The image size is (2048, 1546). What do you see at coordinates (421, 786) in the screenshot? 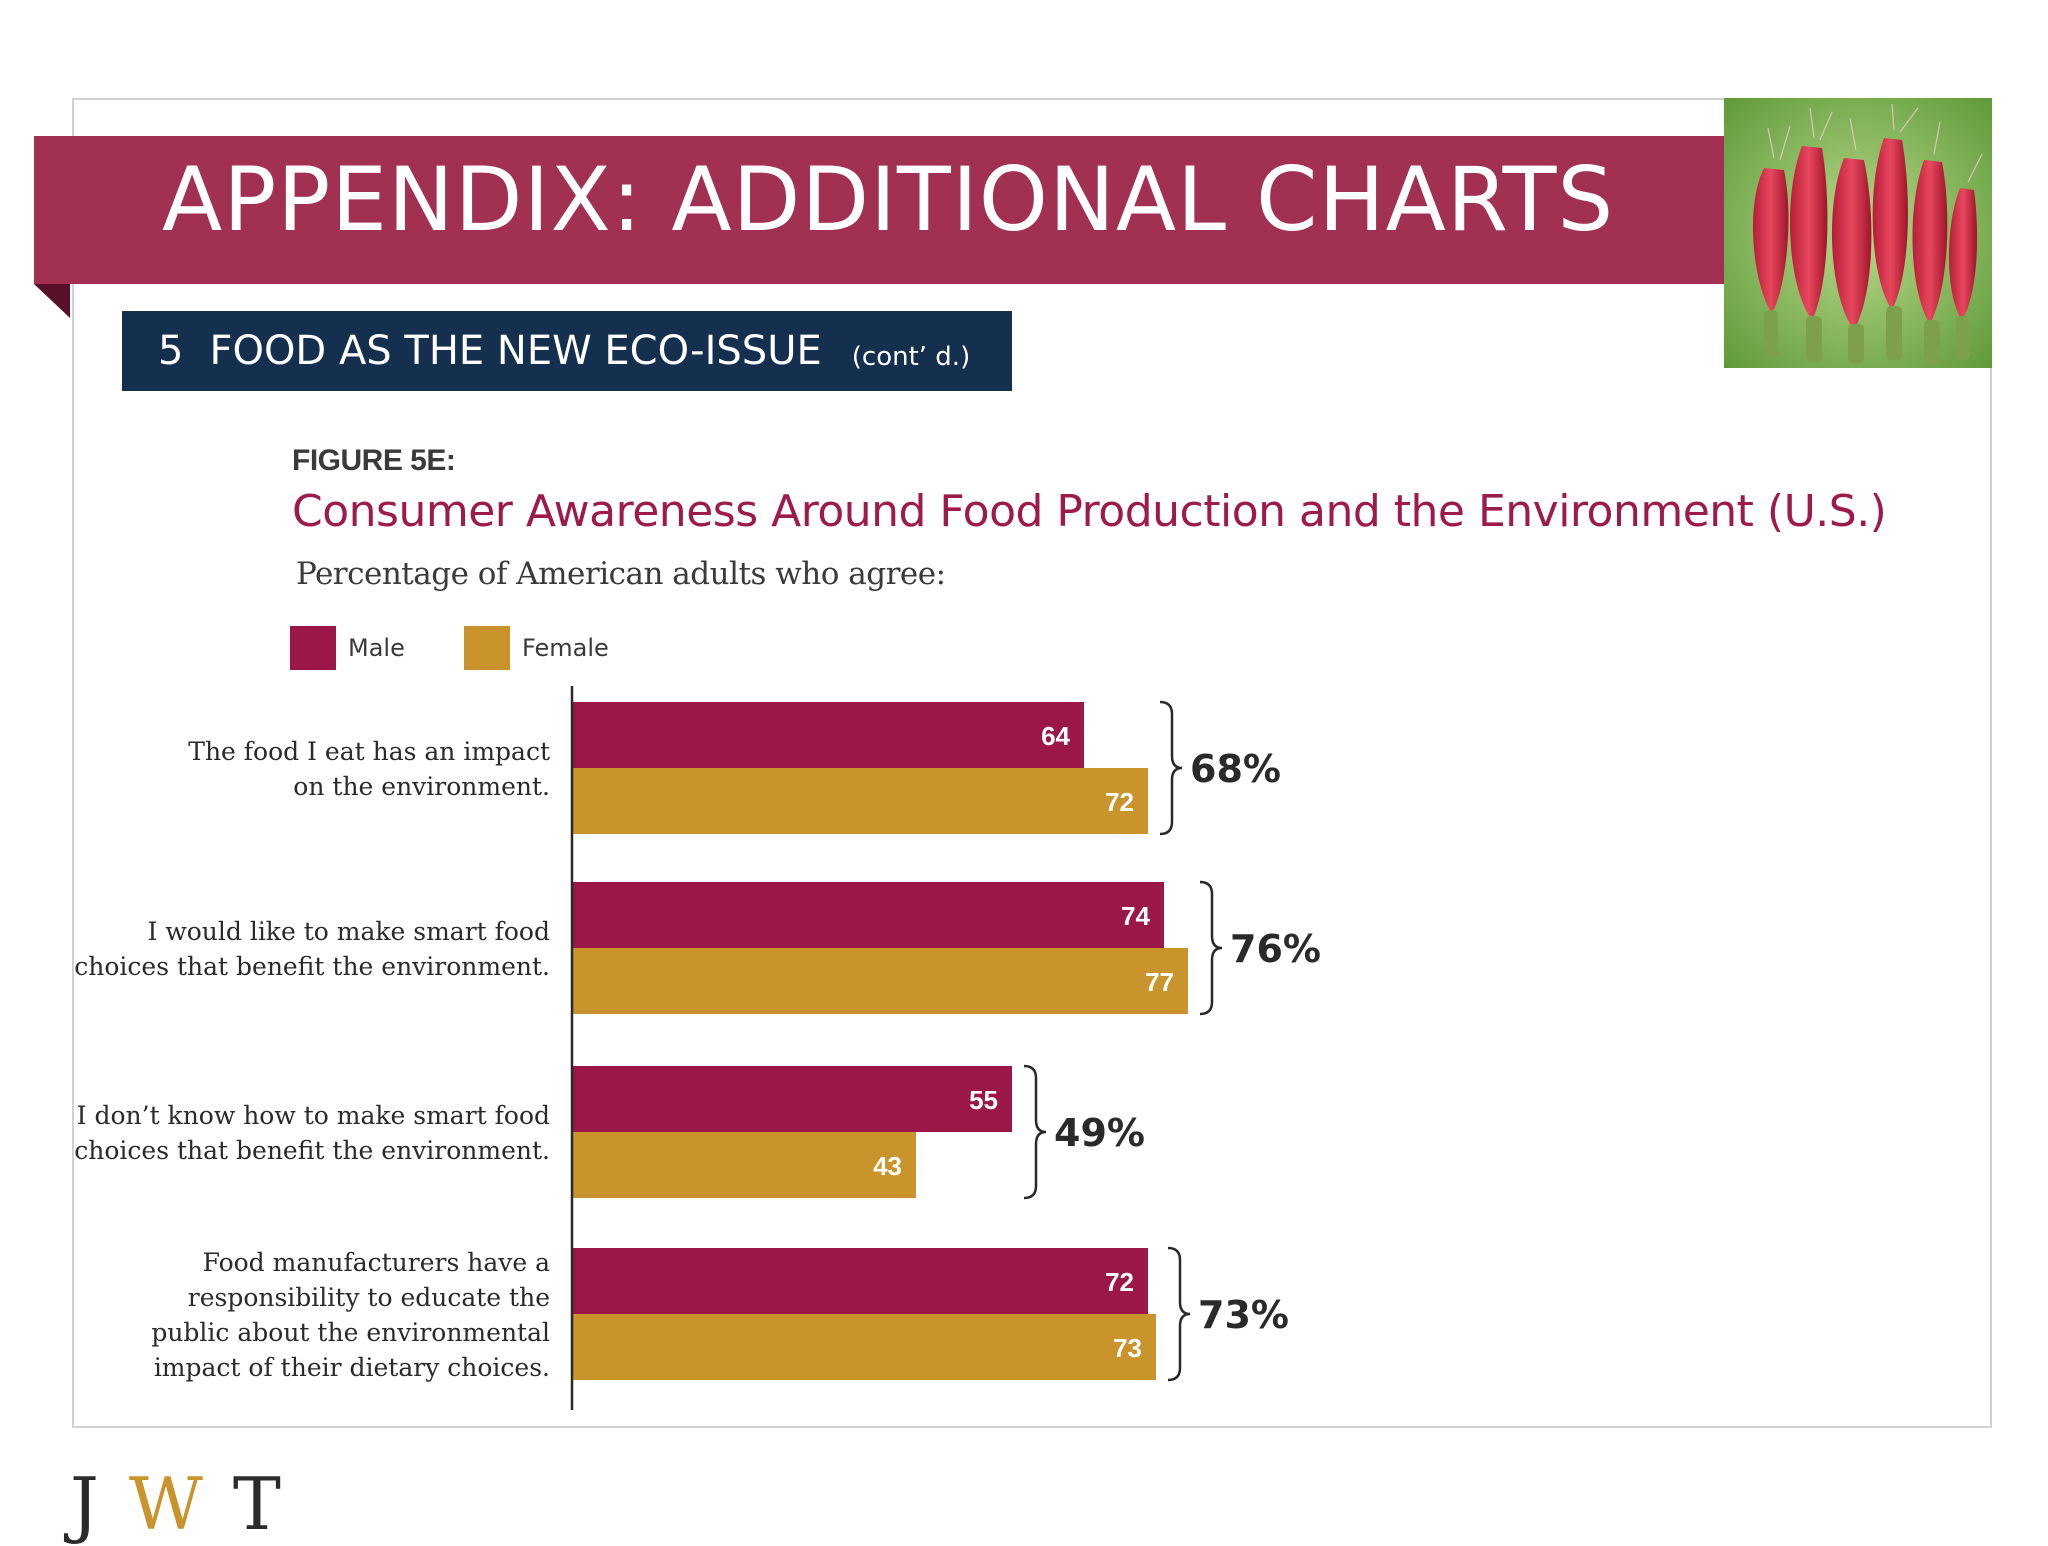
I see `category-label: on the environment.` at bounding box center [421, 786].